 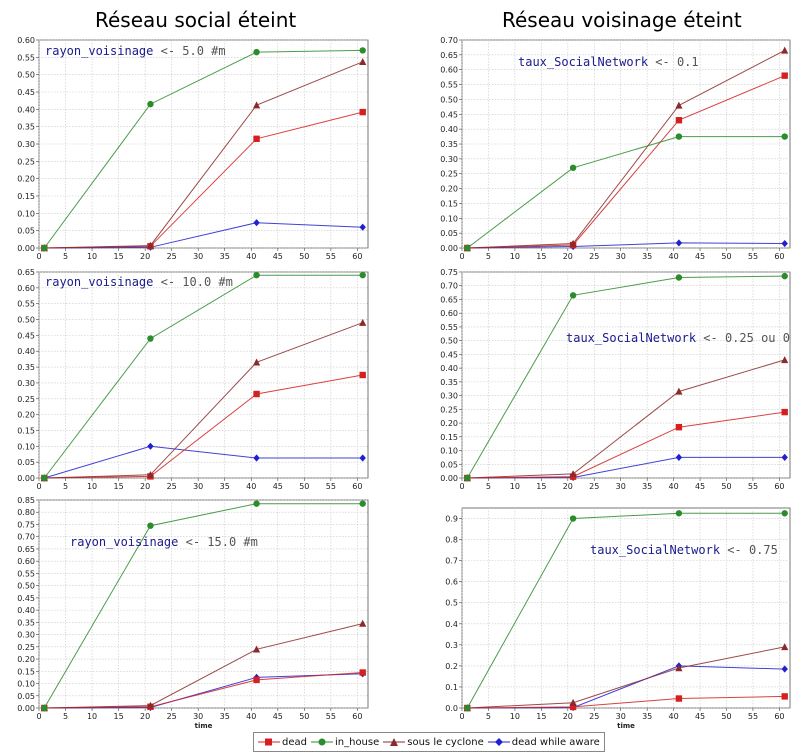 What do you see at coordinates (451, 624) in the screenshot?
I see `y-tick-label: 0.4` at bounding box center [451, 624].